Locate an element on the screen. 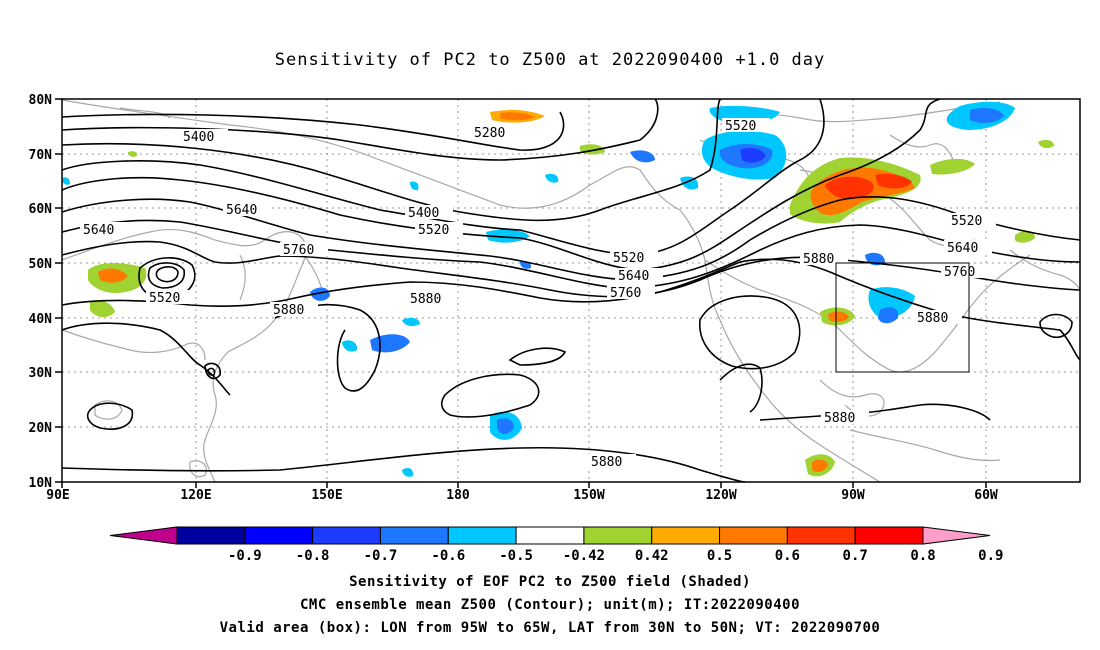 This screenshot has width=1100, height=650. lon-label: 180 is located at coordinates (458, 495).